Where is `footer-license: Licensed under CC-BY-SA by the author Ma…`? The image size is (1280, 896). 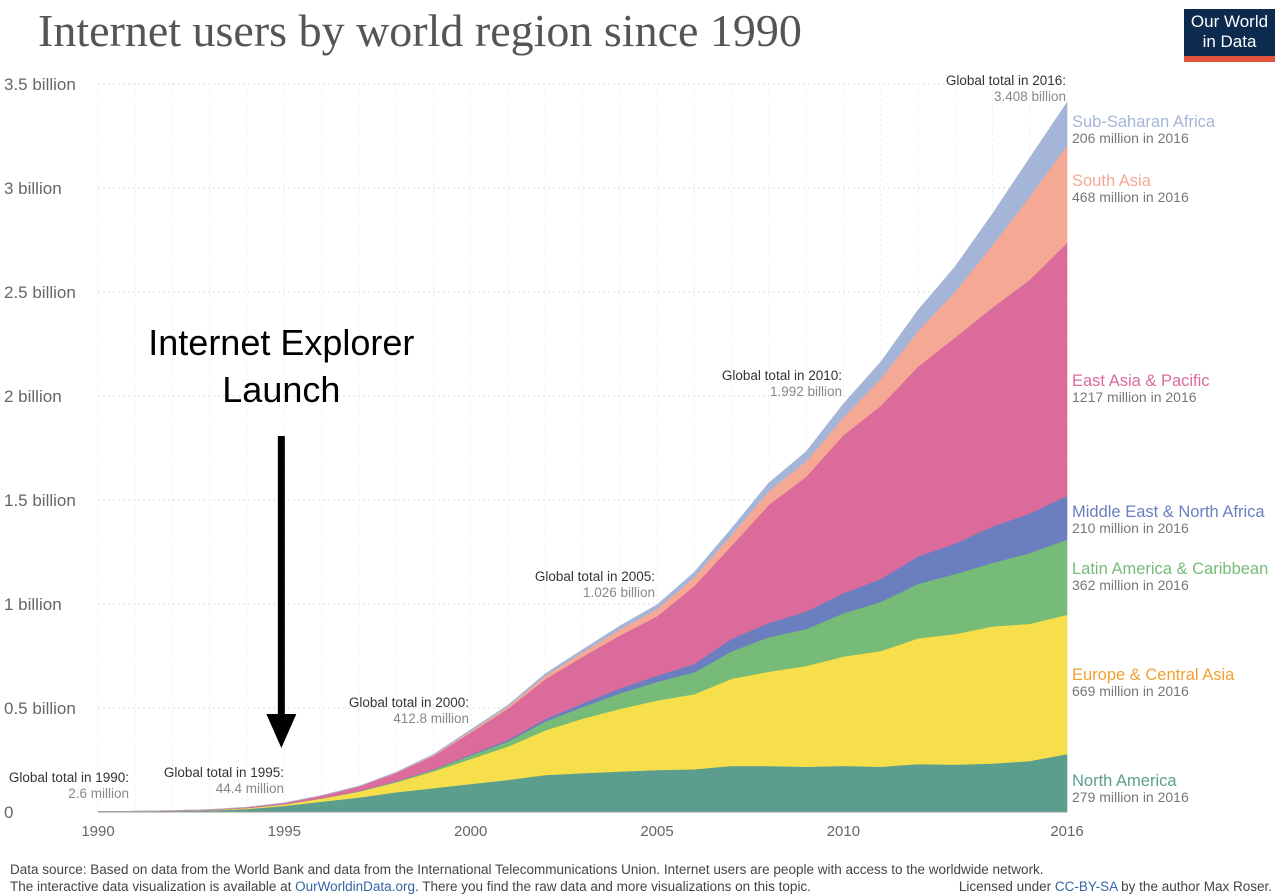 footer-license: Licensed under CC-BY-SA by the author Ma… is located at coordinates (1115, 886).